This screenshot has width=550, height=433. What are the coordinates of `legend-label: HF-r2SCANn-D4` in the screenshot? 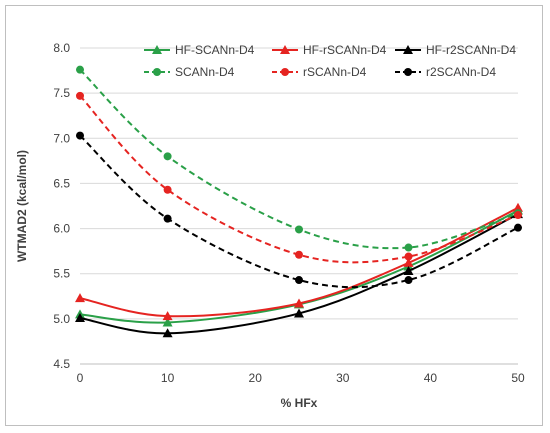 It's located at (471, 50).